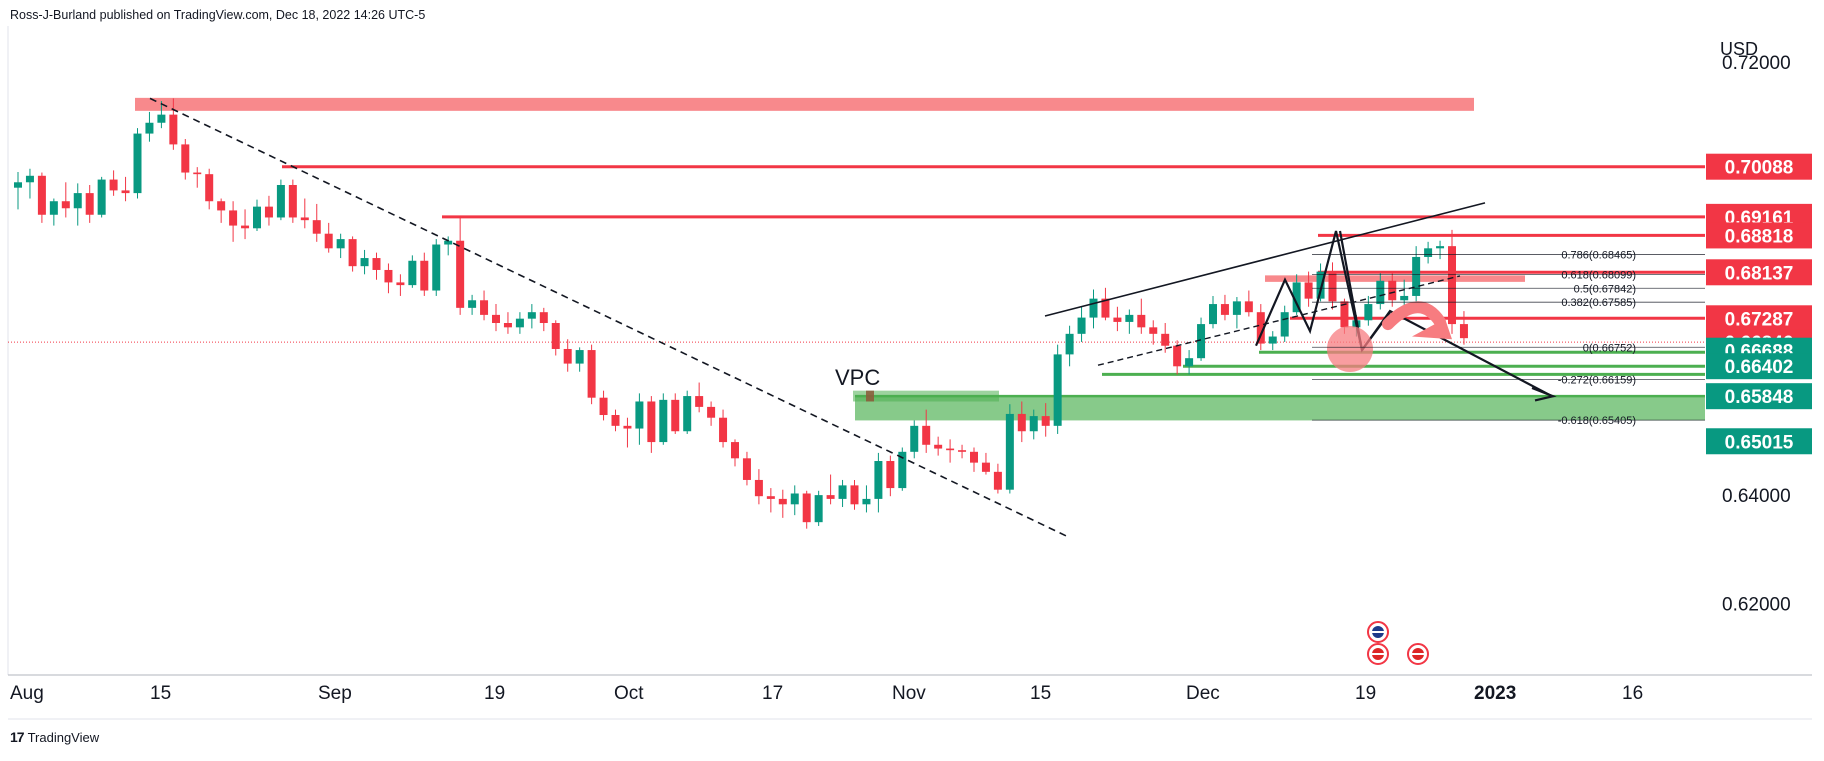  I want to click on x-tick-label: 16, so click(1632, 693).